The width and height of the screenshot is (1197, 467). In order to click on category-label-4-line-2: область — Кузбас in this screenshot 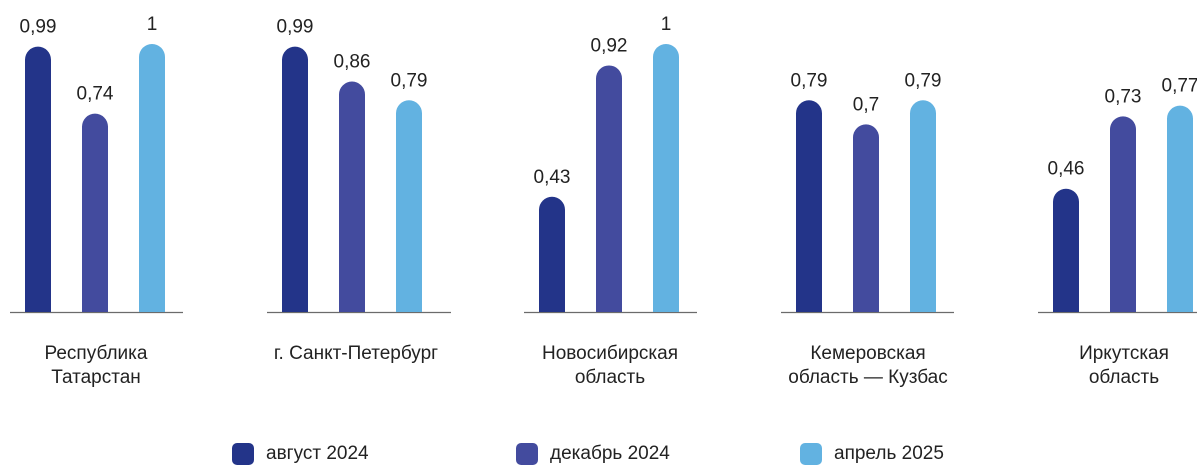, I will do `click(868, 377)`.